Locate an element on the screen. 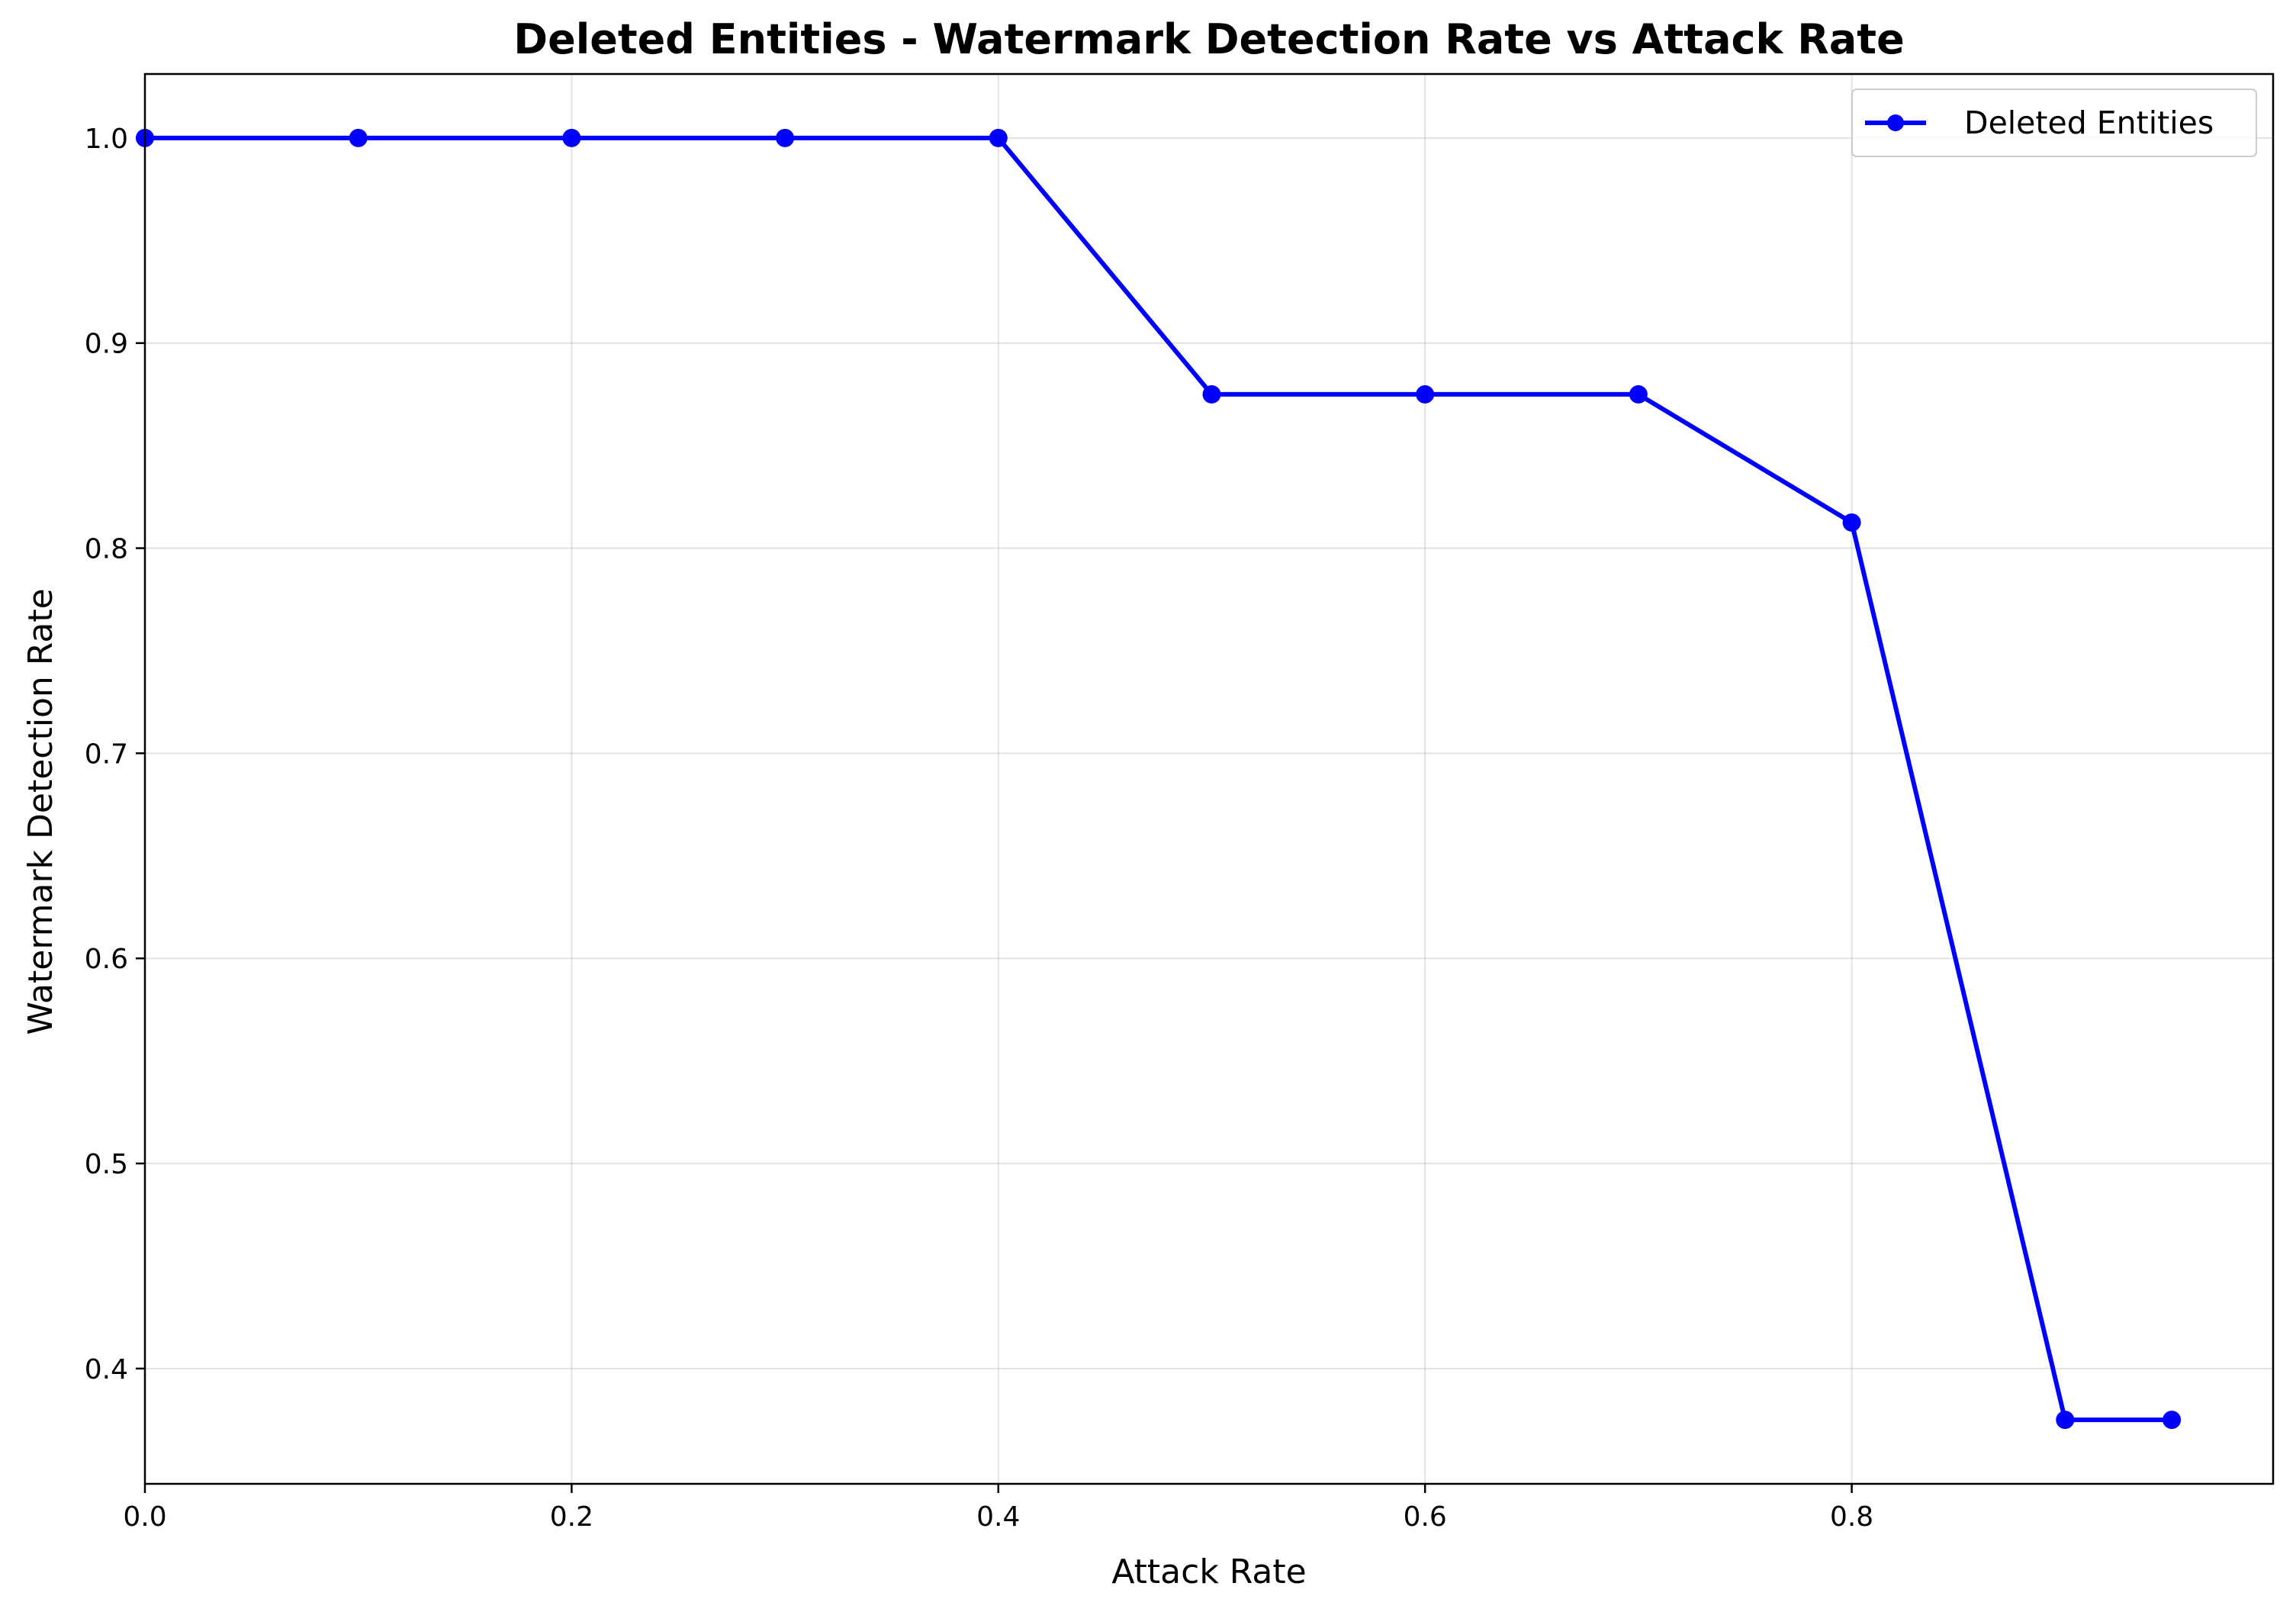 Image resolution: width=2296 pixels, height=1612 pixels. legend: Deleted Entities is located at coordinates (2054, 122).